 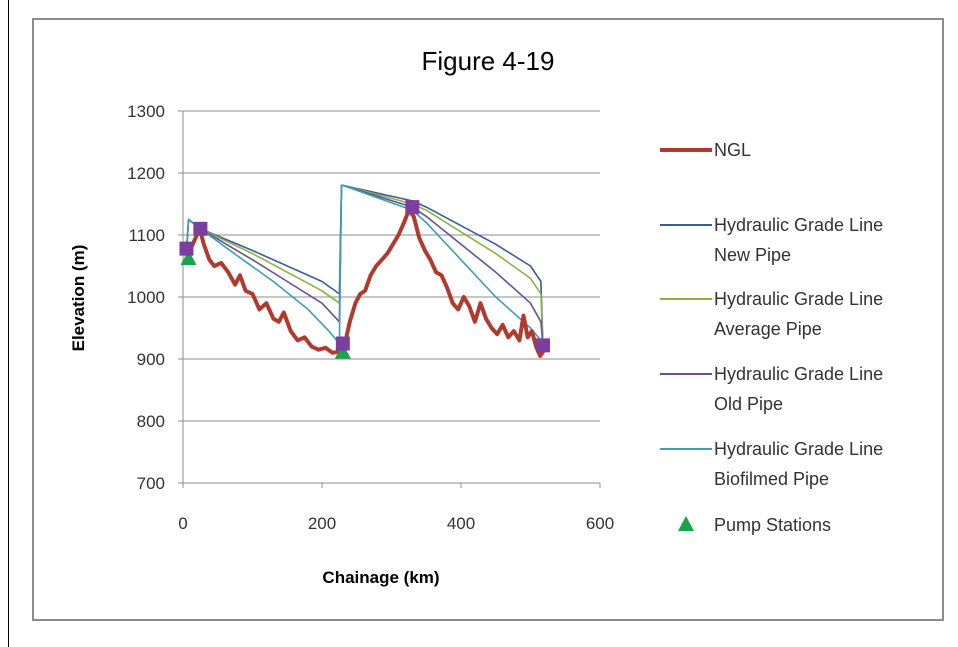 I want to click on chart-title: Figure 4-19, so click(x=488, y=61).